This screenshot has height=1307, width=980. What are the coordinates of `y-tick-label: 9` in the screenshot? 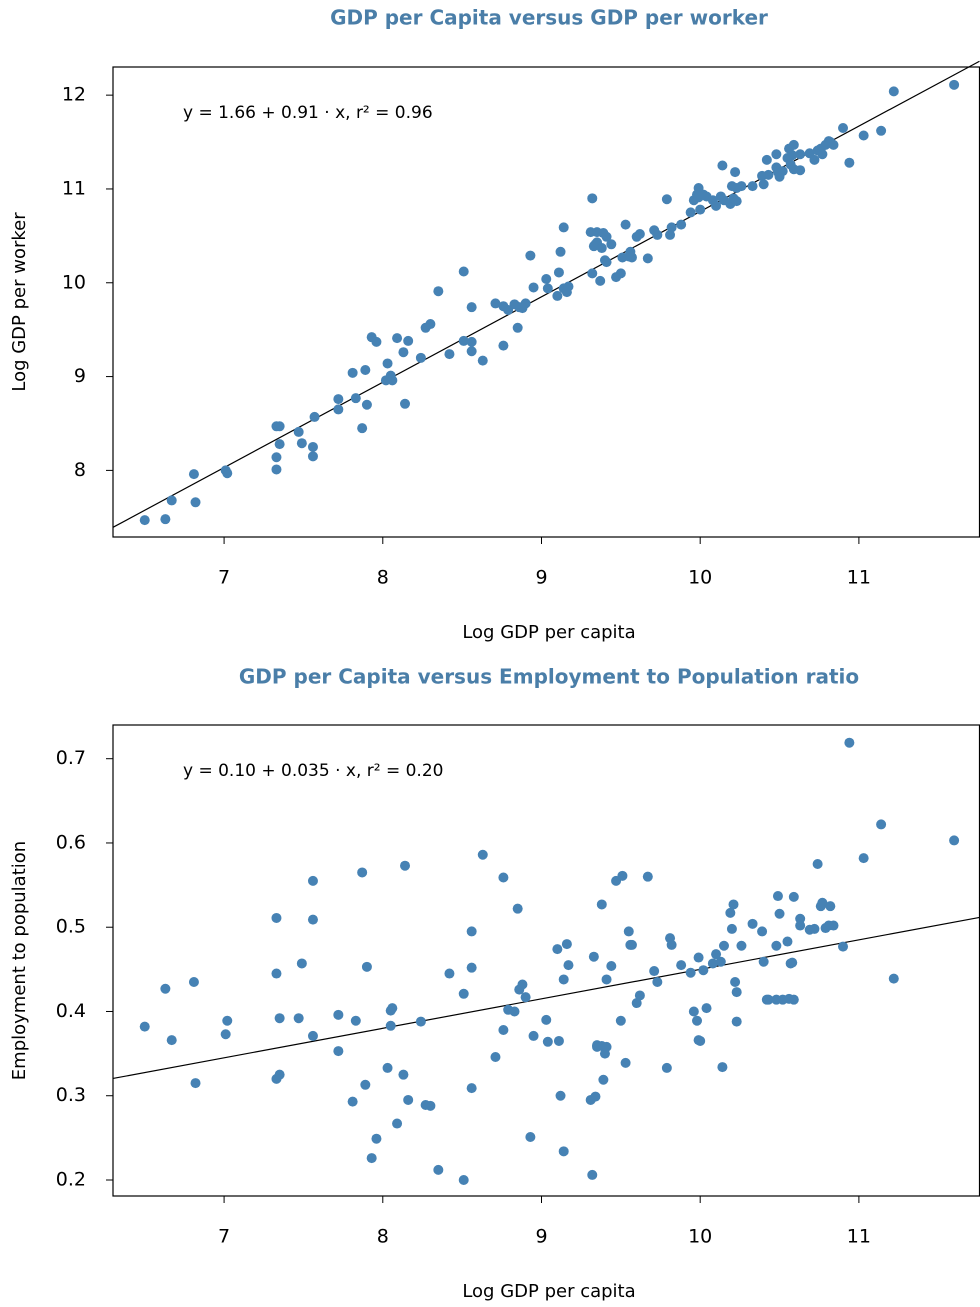 It's located at (80, 376).